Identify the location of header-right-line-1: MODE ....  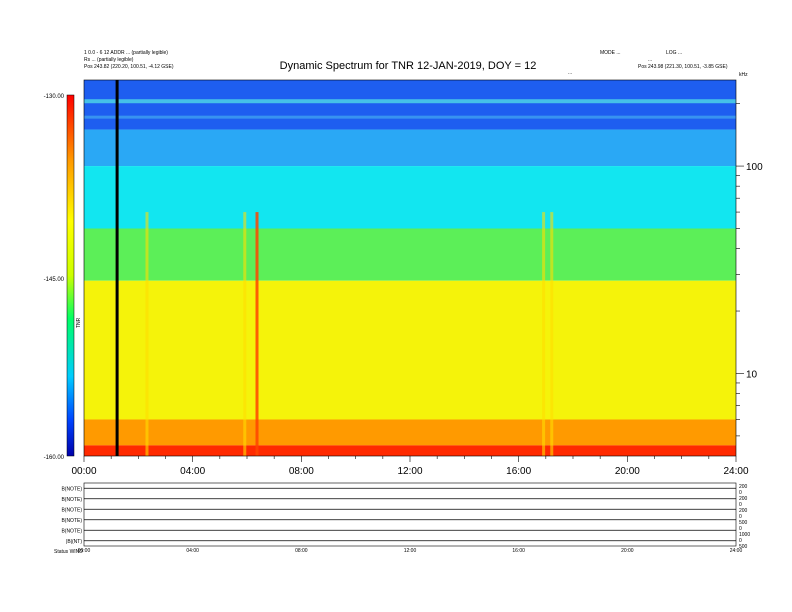
(610, 53).